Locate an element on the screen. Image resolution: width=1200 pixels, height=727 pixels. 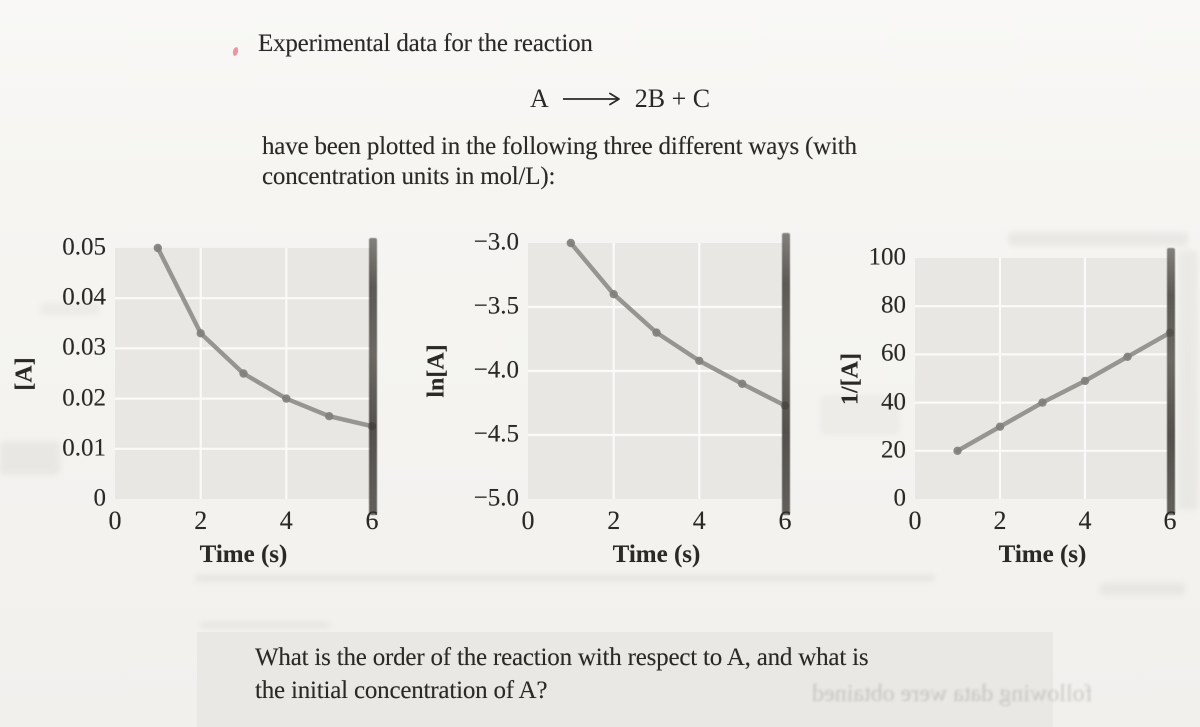
y-tick-label: −4.5 is located at coordinates (496, 434).